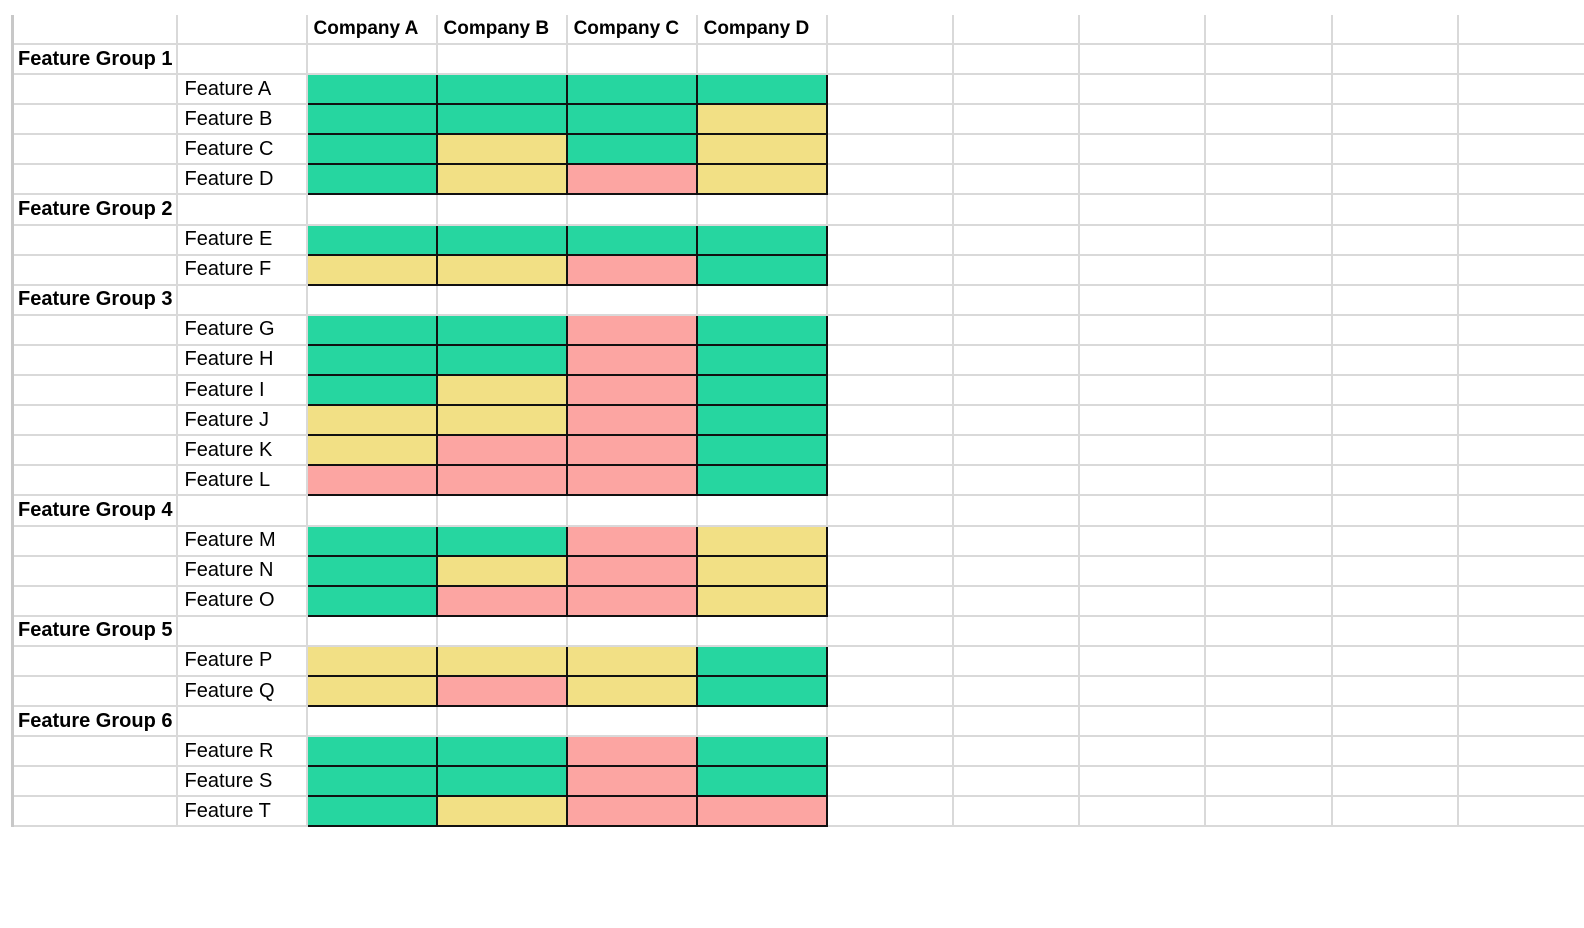  What do you see at coordinates (95, 510) in the screenshot?
I see `feature-group-label: Feature Group 4` at bounding box center [95, 510].